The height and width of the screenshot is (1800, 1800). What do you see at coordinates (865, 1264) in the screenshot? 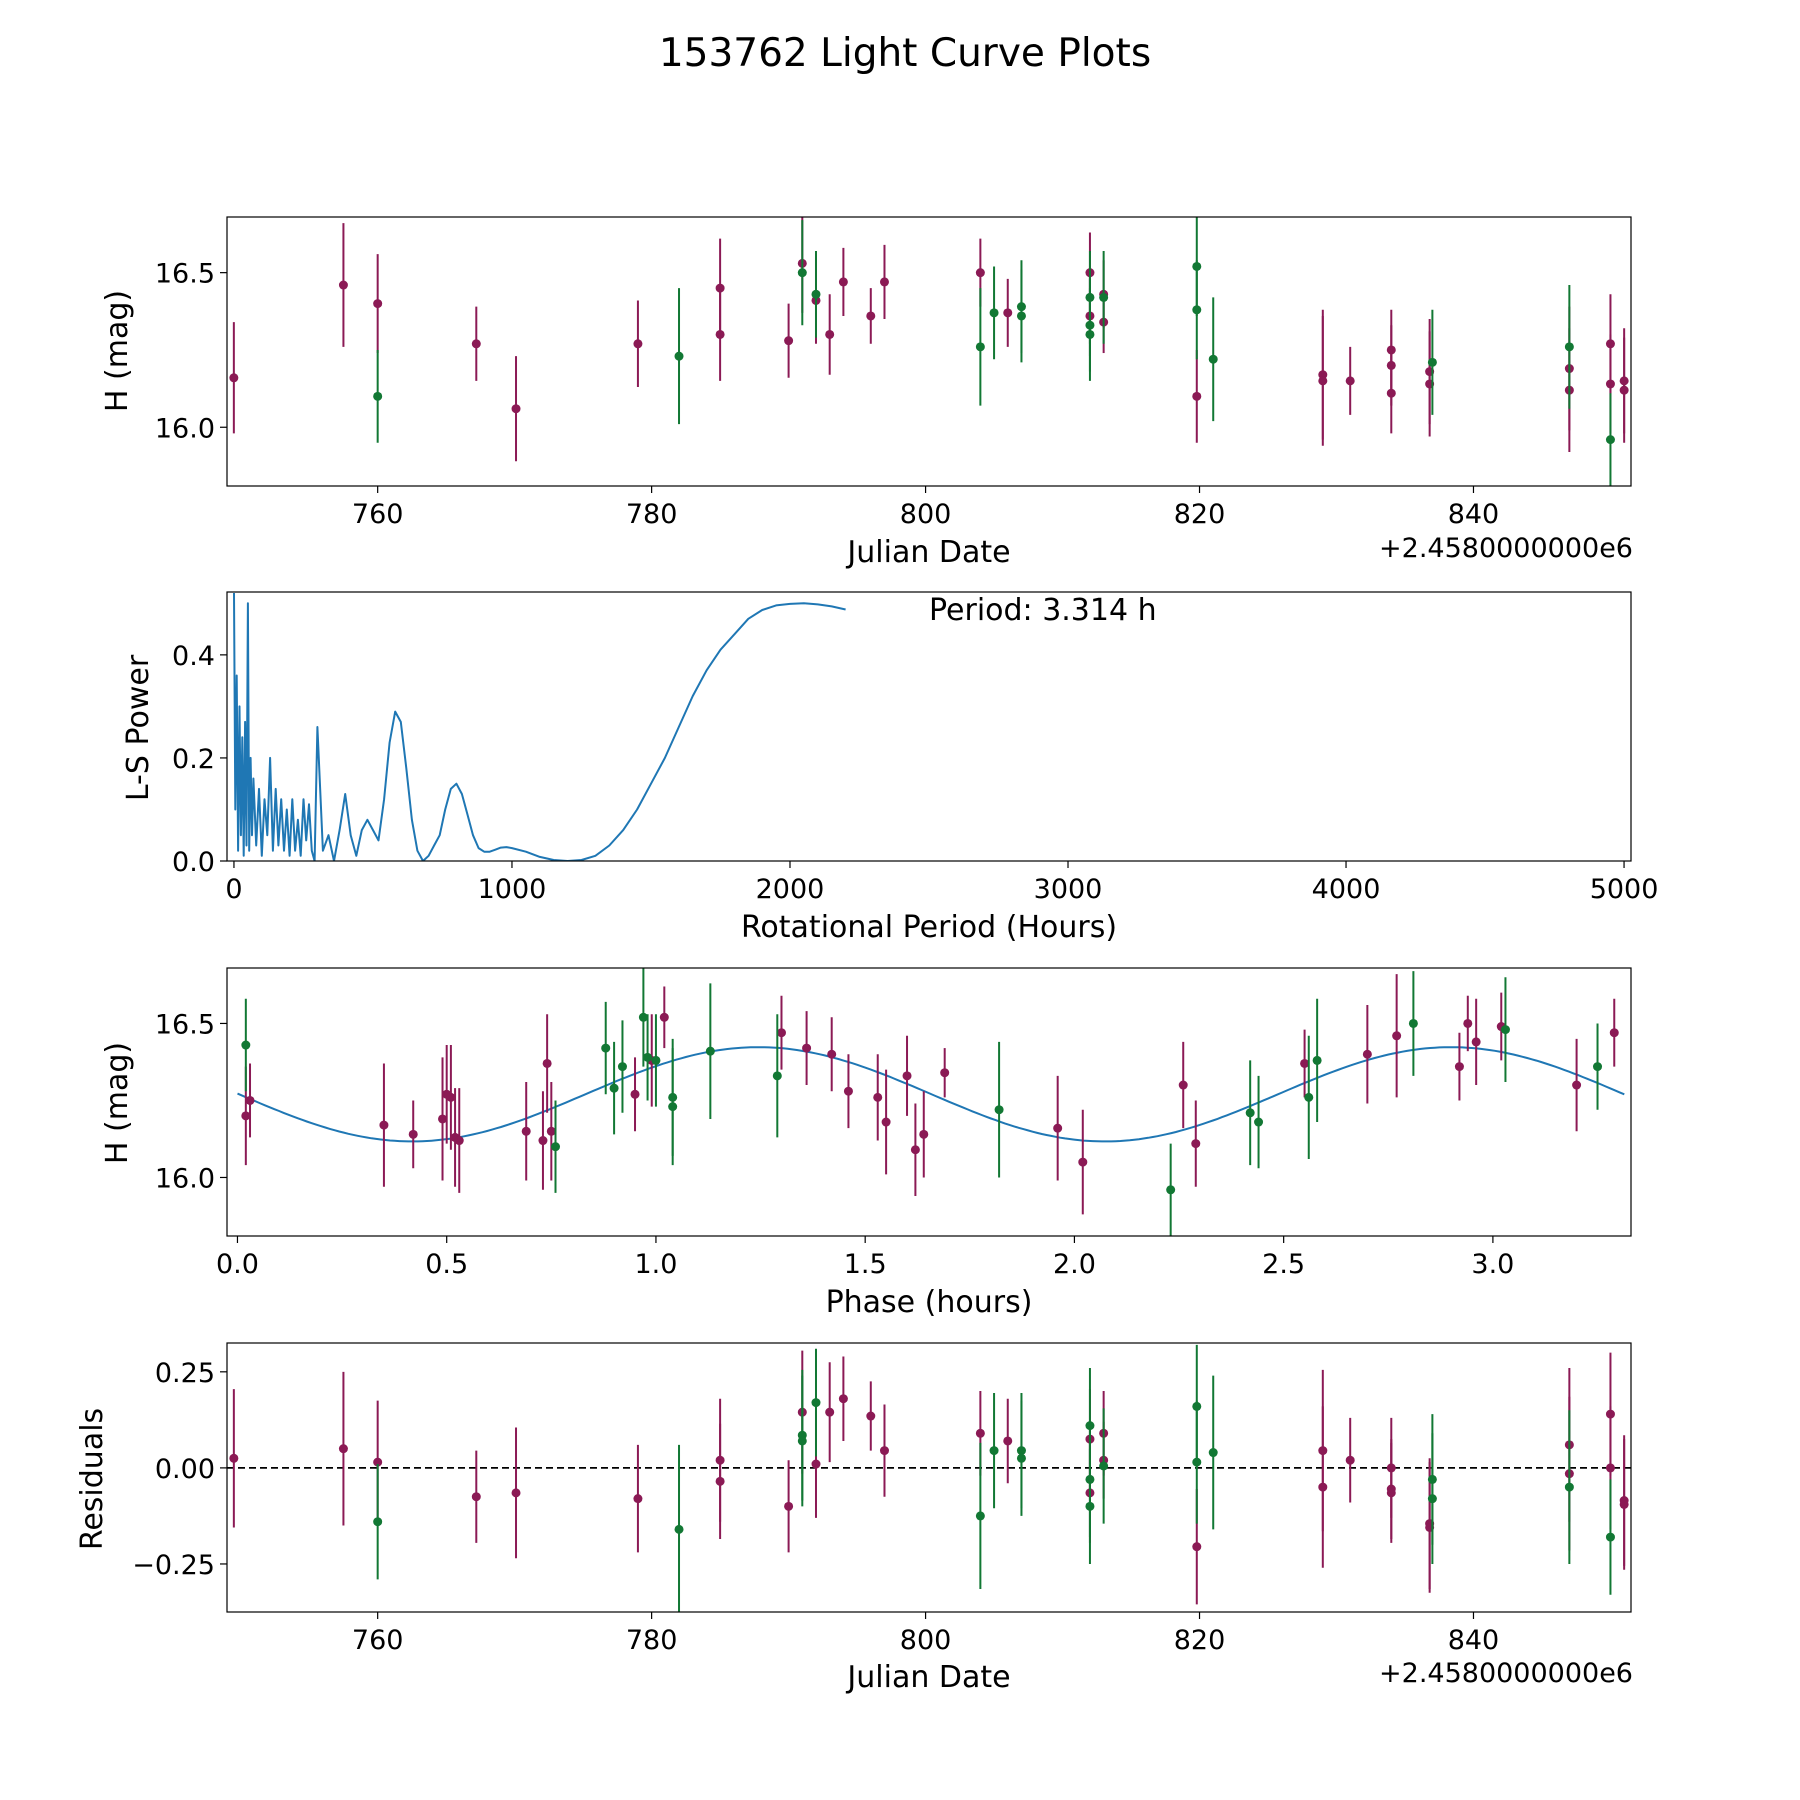
I see `x-tick-label: 1.5` at bounding box center [865, 1264].